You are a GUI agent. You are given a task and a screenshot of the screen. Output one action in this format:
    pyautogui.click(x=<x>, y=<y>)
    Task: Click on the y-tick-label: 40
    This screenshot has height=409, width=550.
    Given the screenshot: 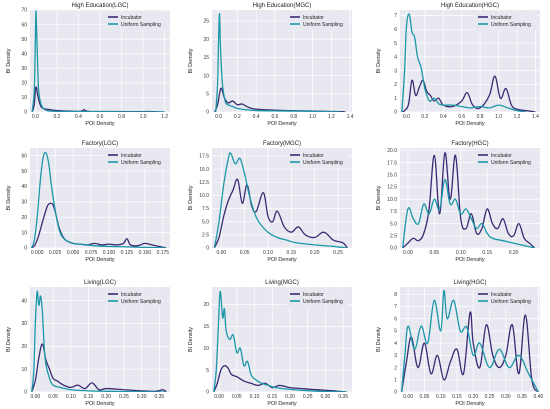 What is the action you would take?
    pyautogui.click(x=24, y=187)
    